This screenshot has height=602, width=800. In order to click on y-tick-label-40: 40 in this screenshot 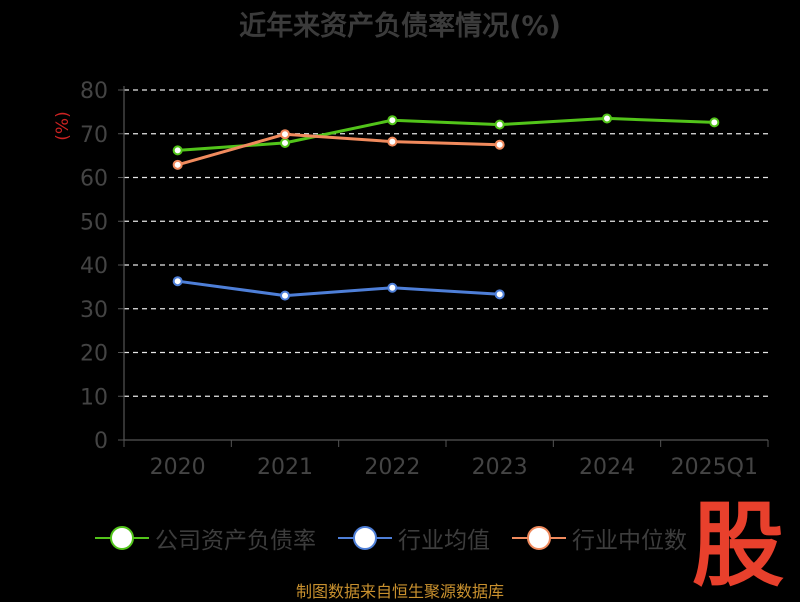, I will do `click(94, 266)`.